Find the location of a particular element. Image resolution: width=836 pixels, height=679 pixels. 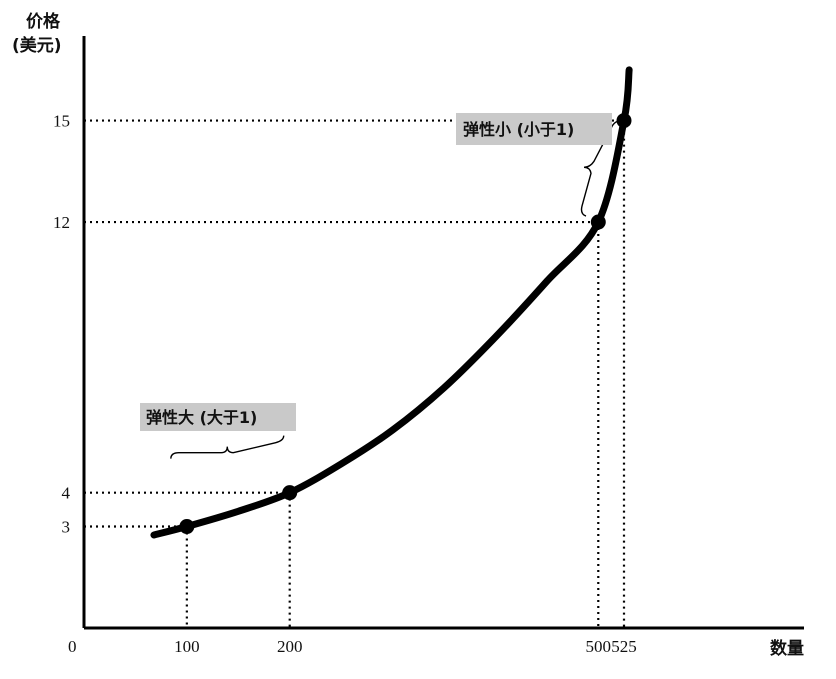

brace-elastic is located at coordinates (227, 447).